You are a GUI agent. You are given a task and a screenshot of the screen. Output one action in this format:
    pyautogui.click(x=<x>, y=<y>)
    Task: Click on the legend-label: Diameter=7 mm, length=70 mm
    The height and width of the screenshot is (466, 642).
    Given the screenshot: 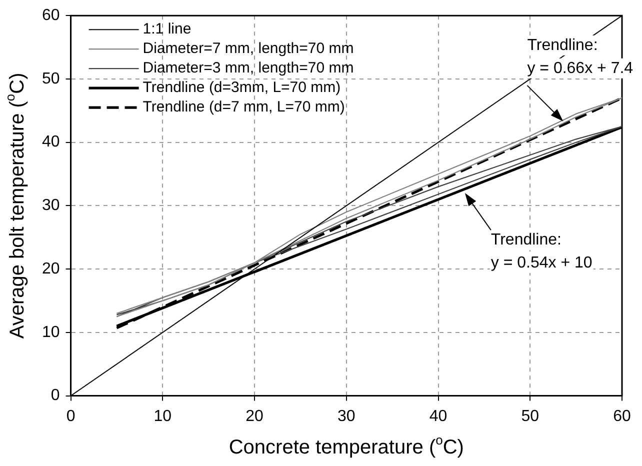 What is the action you would take?
    pyautogui.click(x=248, y=49)
    